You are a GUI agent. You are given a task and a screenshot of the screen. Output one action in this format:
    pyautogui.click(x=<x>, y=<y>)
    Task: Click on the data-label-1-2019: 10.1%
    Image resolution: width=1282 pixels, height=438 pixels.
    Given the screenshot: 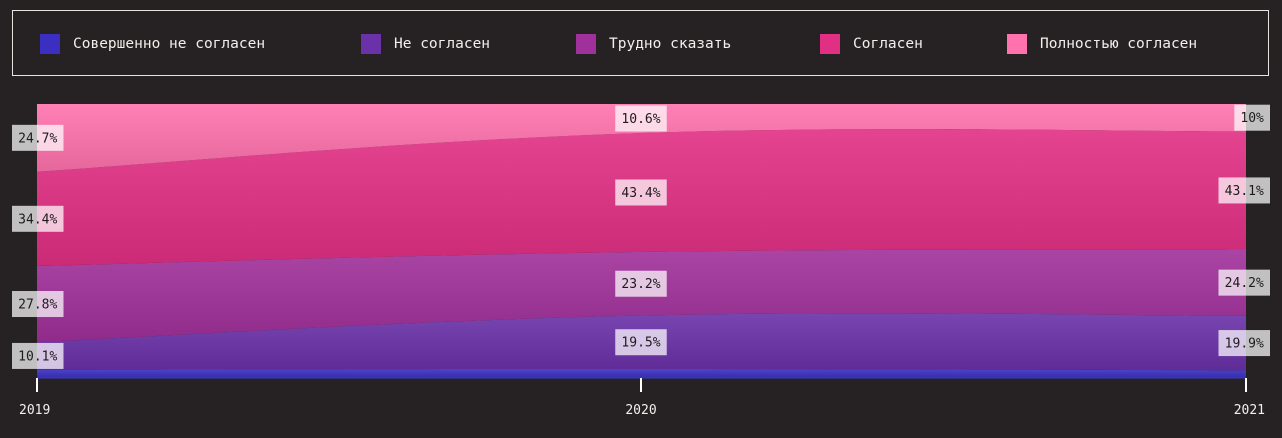 What is the action you would take?
    pyautogui.click(x=38, y=355)
    